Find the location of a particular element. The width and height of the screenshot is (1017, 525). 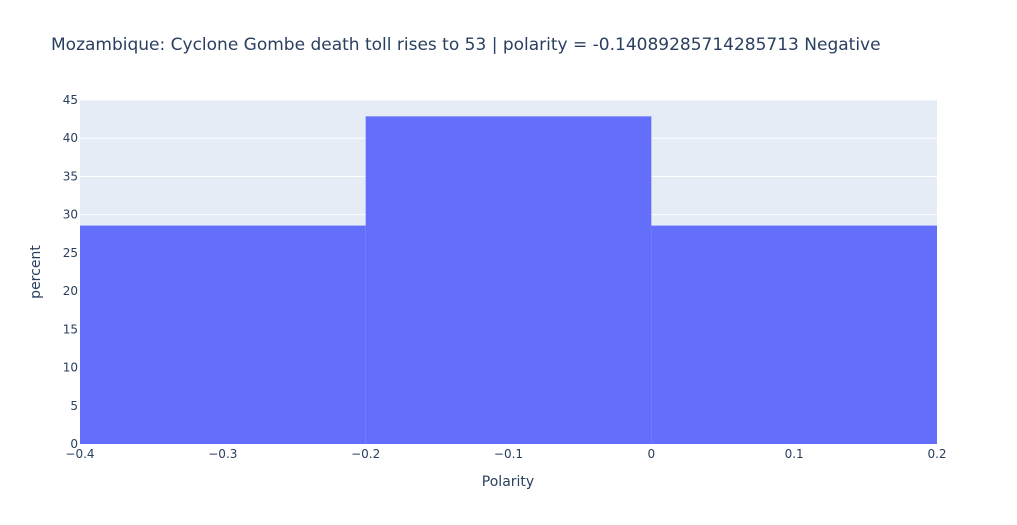

y-tick-label: 5 is located at coordinates (74, 406).